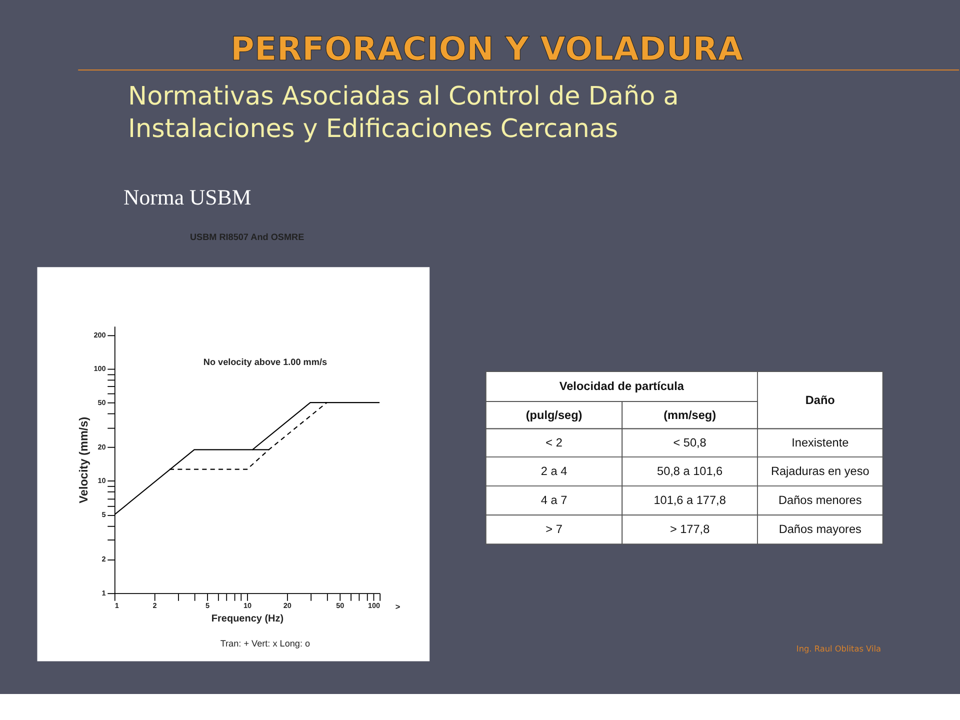 The height and width of the screenshot is (720, 960). What do you see at coordinates (247, 605) in the screenshot?
I see `x-tick-label: 10` at bounding box center [247, 605].